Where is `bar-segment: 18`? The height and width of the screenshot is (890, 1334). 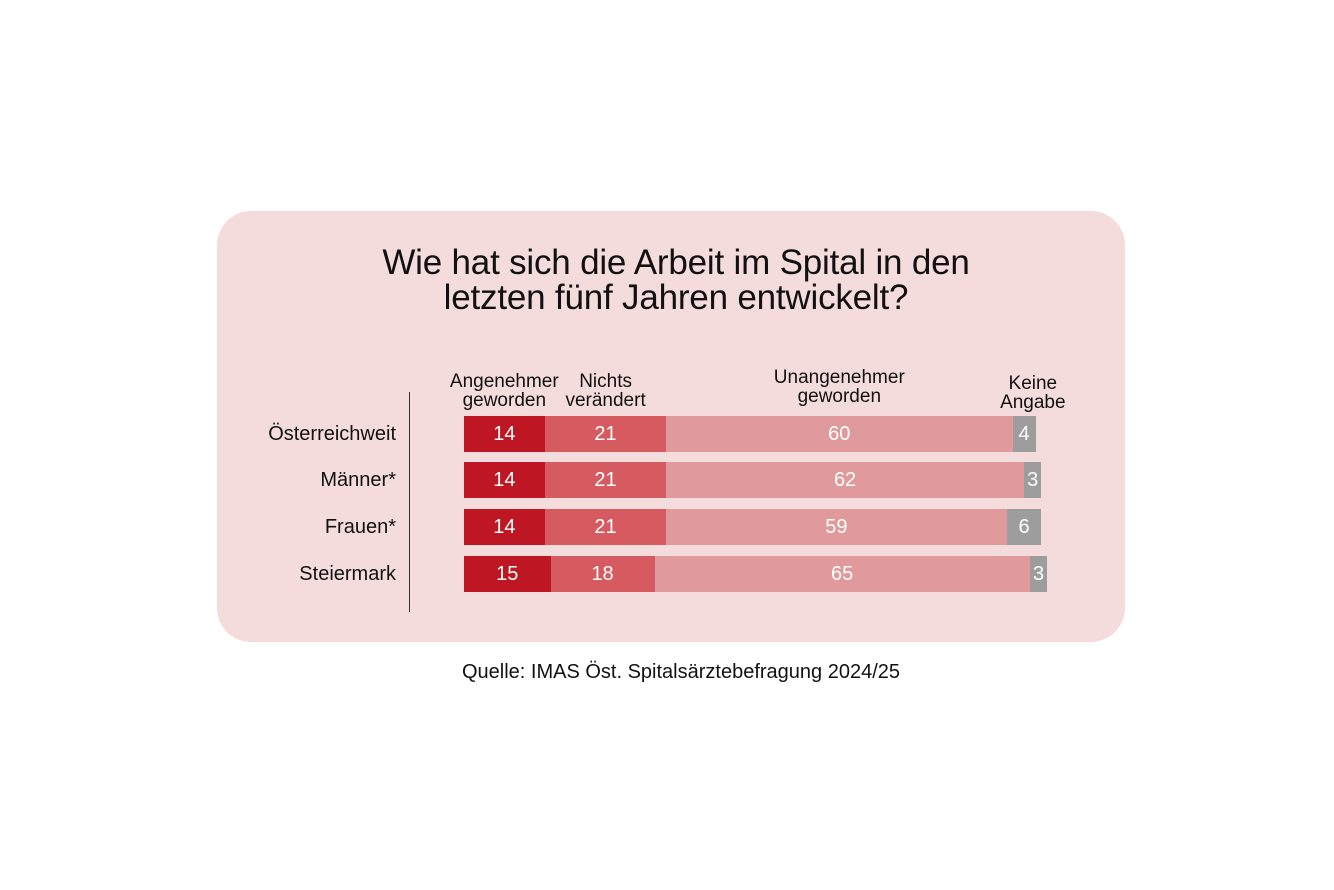
bar-segment: 18 is located at coordinates (602, 574).